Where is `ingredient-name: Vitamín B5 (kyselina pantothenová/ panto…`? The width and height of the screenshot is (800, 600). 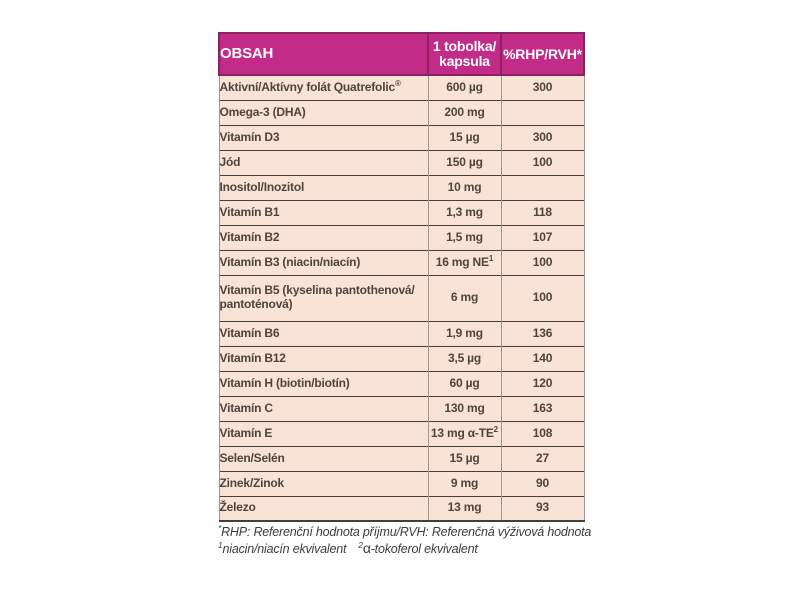
ingredient-name: Vitamín B5 (kyselina pantothenová/ panto… is located at coordinates (323, 297).